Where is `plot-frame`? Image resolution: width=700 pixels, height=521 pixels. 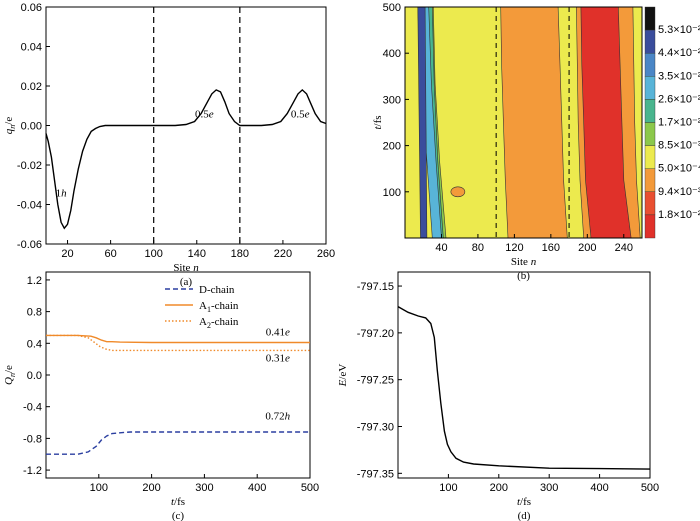
plot-frame is located at coordinates (524, 375).